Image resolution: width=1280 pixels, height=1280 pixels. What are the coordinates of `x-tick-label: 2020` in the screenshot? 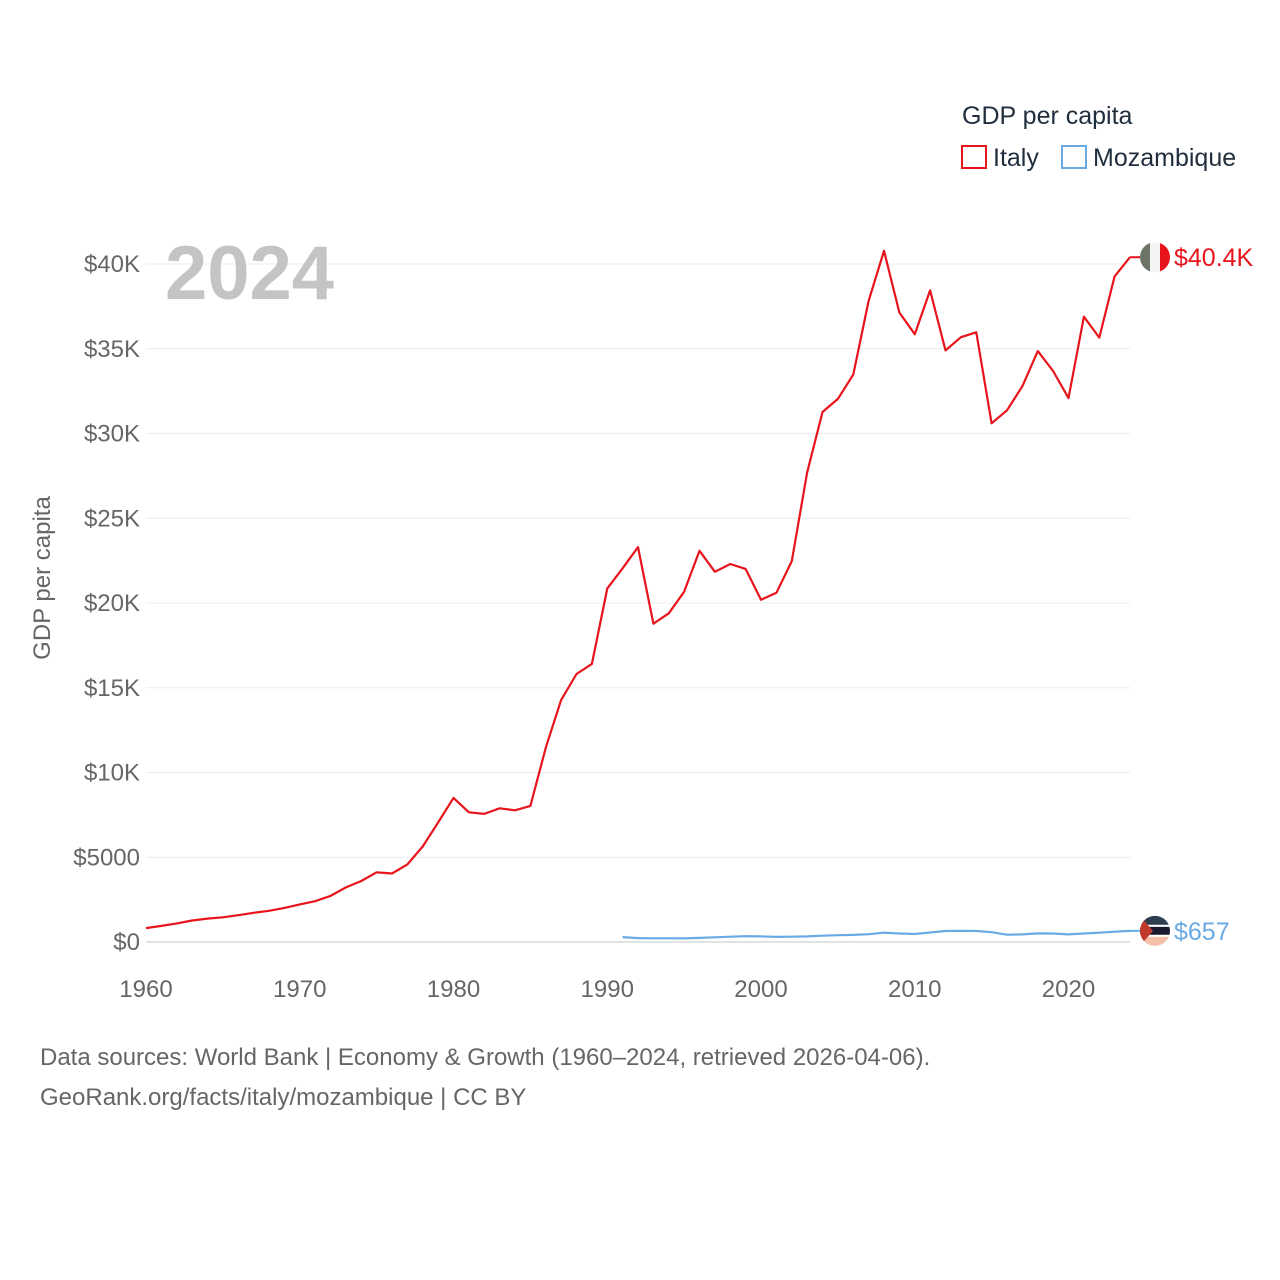 It's located at (1068, 989).